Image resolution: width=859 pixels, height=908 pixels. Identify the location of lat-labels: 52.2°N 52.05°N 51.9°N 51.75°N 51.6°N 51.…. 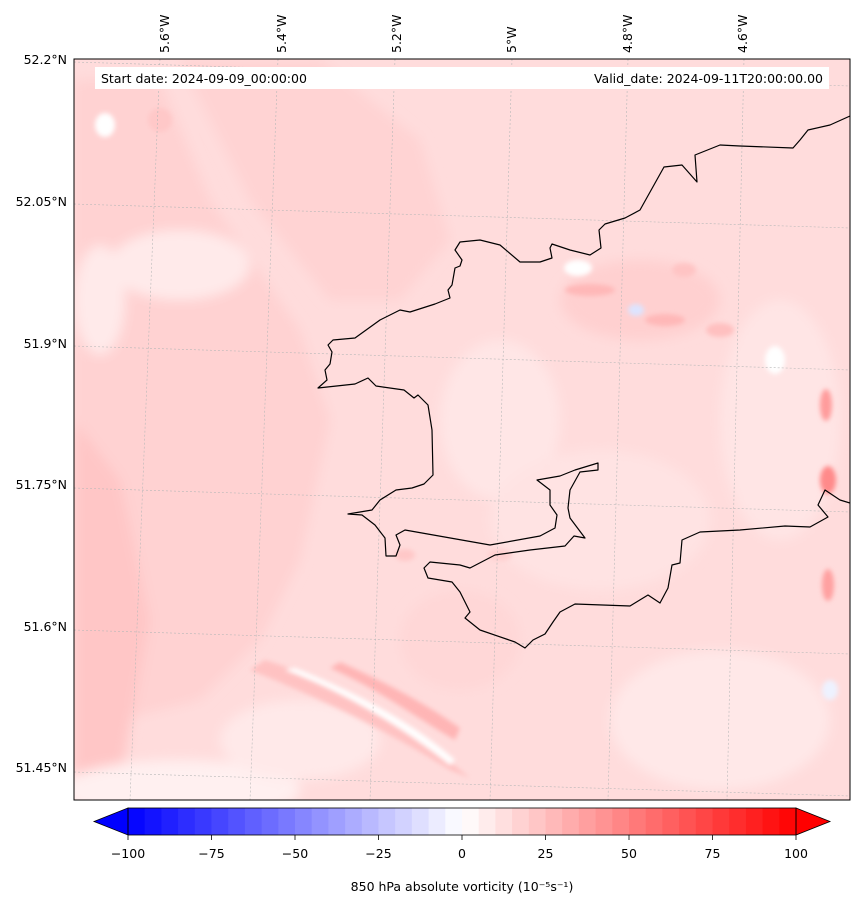
(41, 413).